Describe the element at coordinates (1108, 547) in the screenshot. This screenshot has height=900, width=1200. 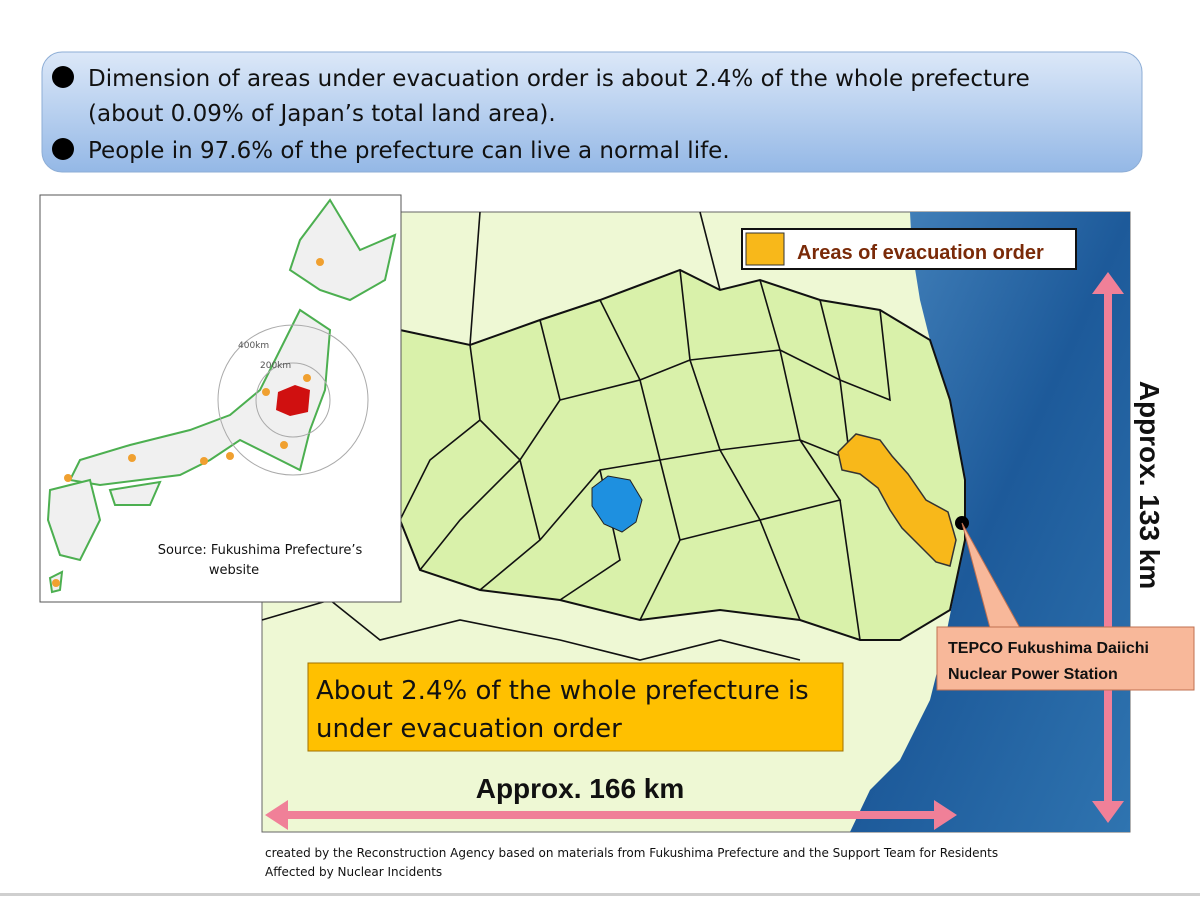
I see `height-arrow` at that location.